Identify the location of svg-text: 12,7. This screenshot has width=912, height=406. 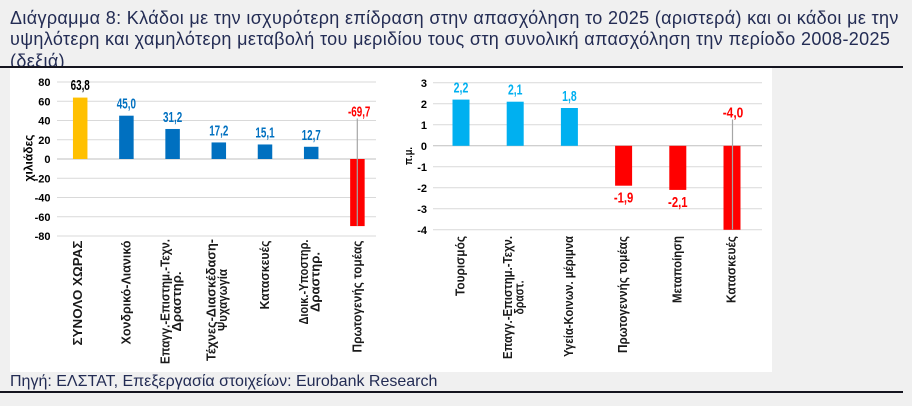
(311, 135).